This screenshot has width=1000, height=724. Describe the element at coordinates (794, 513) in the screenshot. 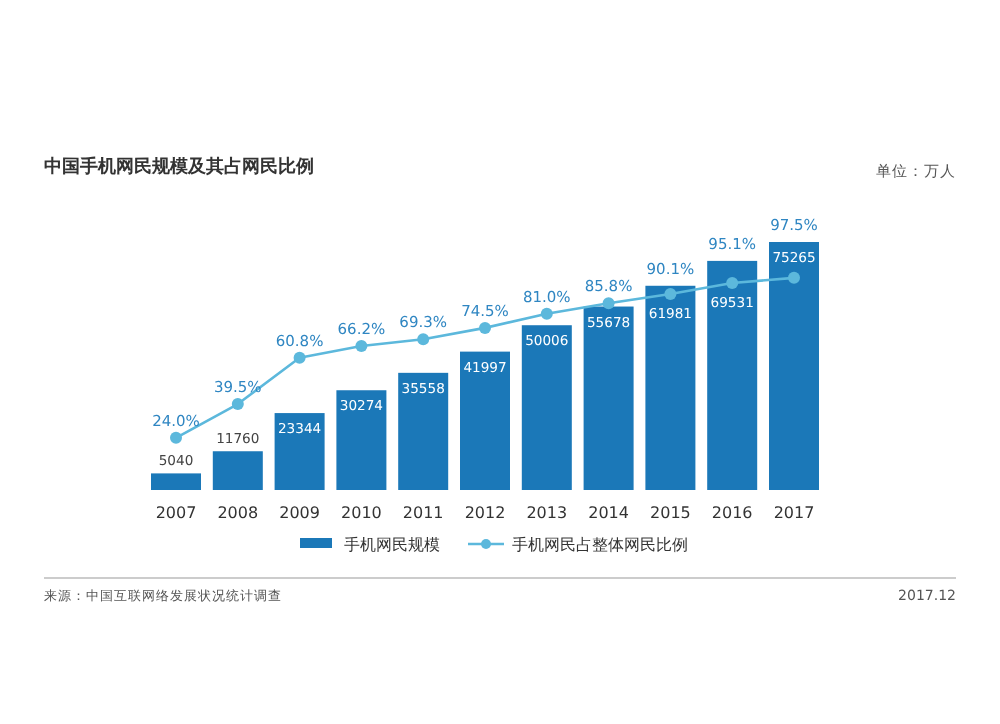

I see `x-tick-label: 2017` at that location.